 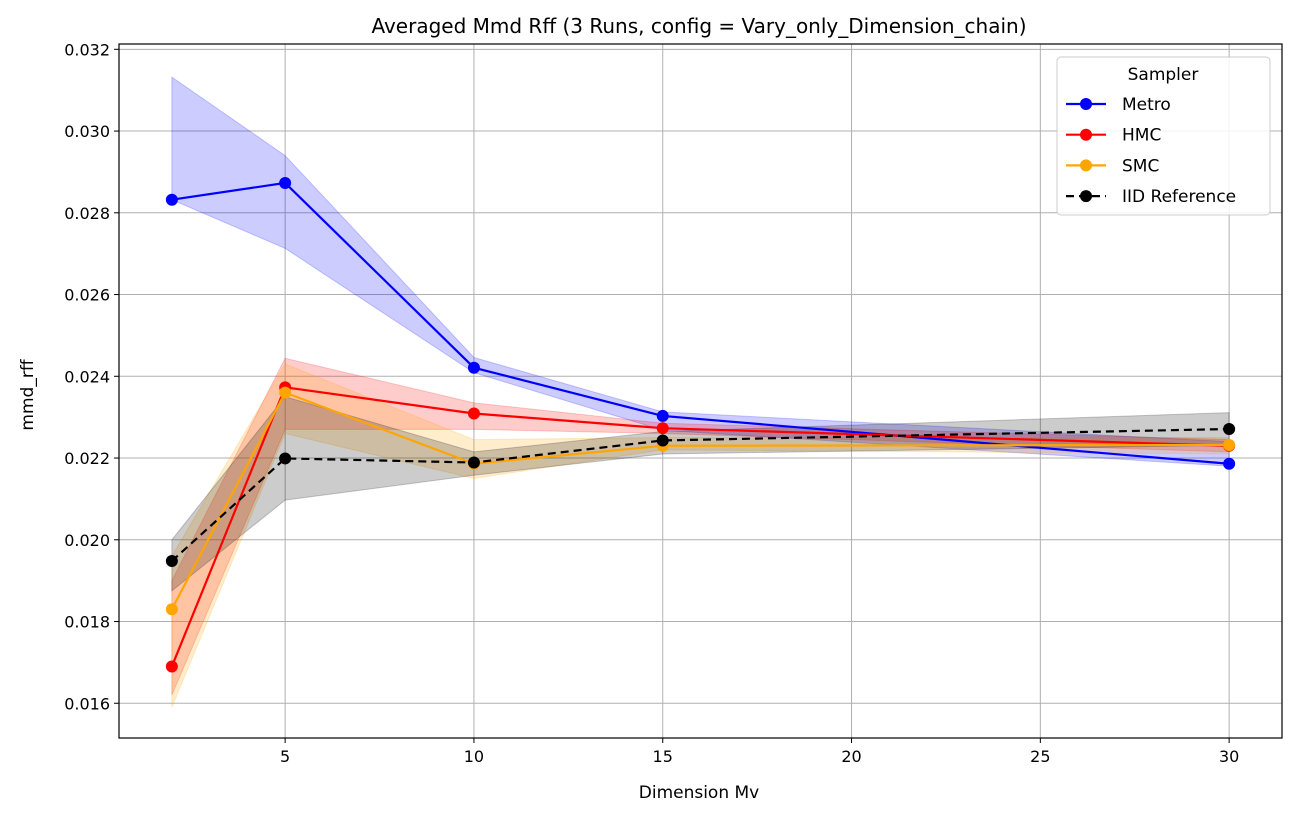 What do you see at coordinates (87, 458) in the screenshot?
I see `y-tick-label: 0.022` at bounding box center [87, 458].